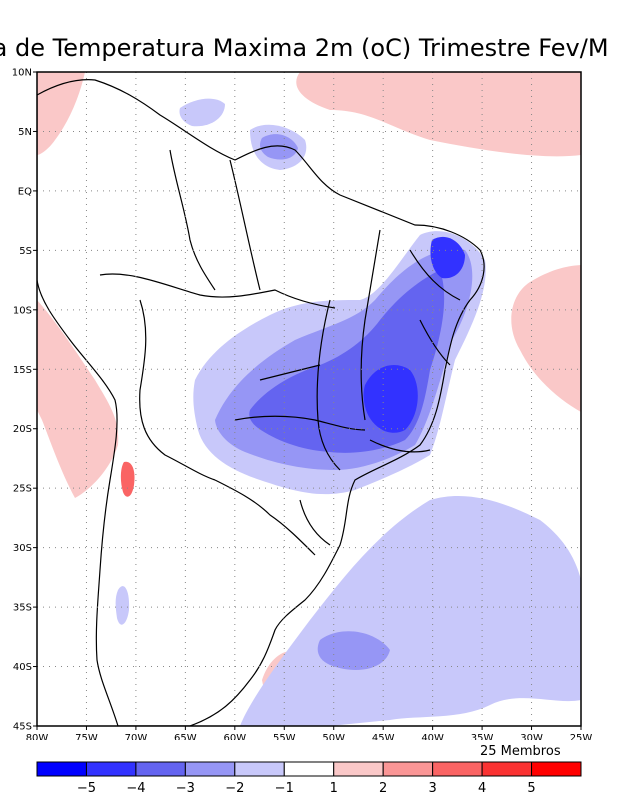 The image size is (618, 800). Describe the element at coordinates (284, 736) in the screenshot. I see `x-tick-label: 55W` at that location.